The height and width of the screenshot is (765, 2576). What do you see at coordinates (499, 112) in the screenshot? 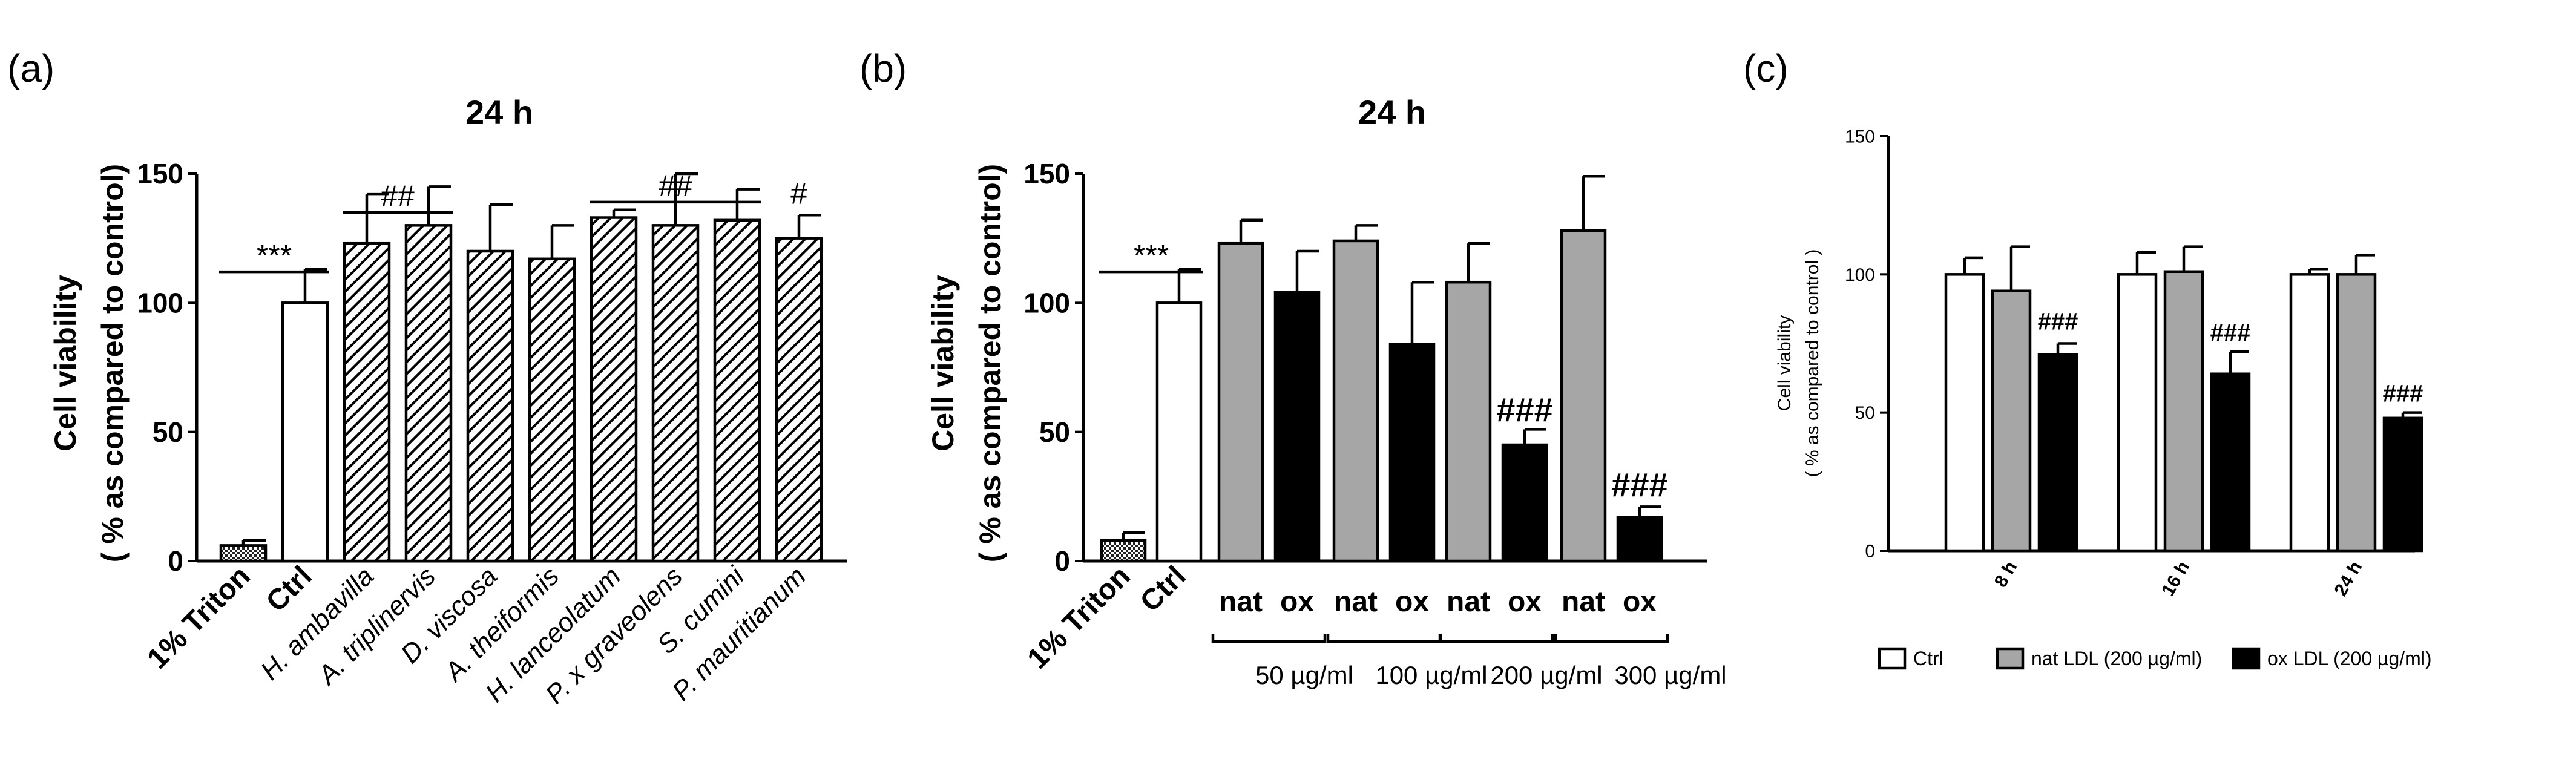
I see `chart-a-title: 24 h` at bounding box center [499, 112].